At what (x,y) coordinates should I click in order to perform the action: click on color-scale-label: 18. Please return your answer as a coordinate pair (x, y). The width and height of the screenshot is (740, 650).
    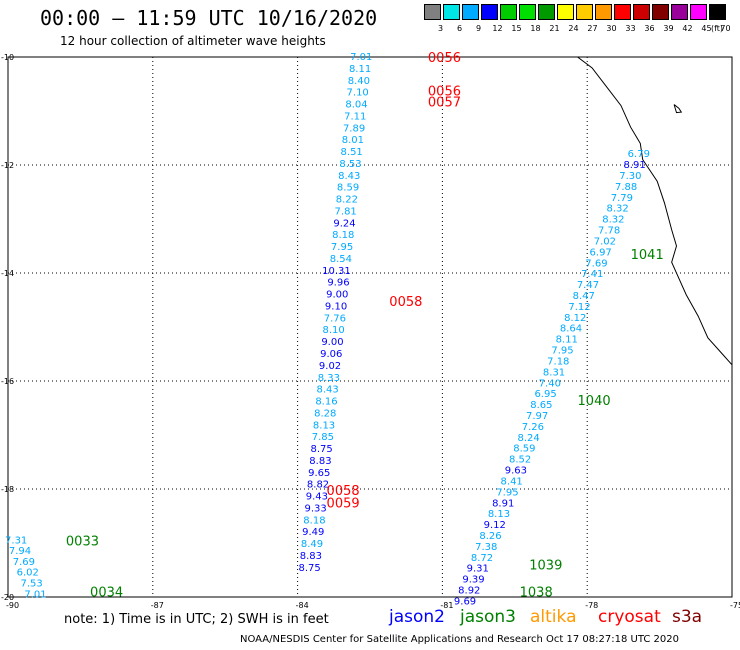
    Looking at the image, I should click on (535, 28).